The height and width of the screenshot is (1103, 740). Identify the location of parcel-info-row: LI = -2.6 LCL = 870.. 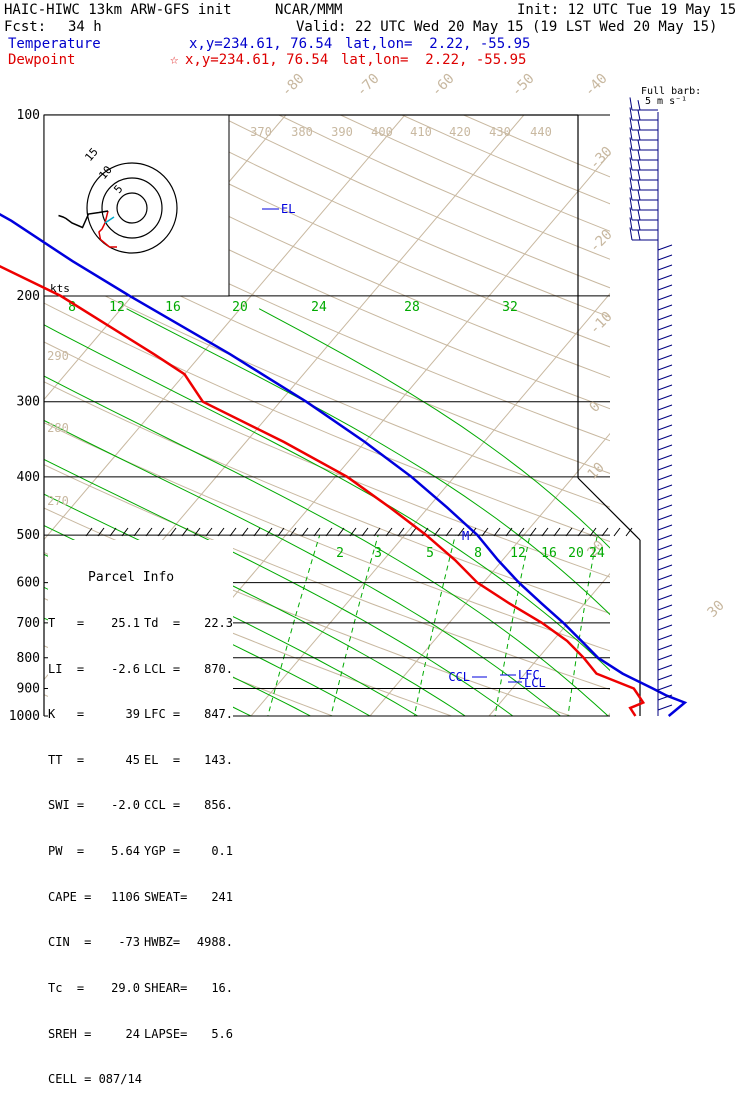
(140, 668).